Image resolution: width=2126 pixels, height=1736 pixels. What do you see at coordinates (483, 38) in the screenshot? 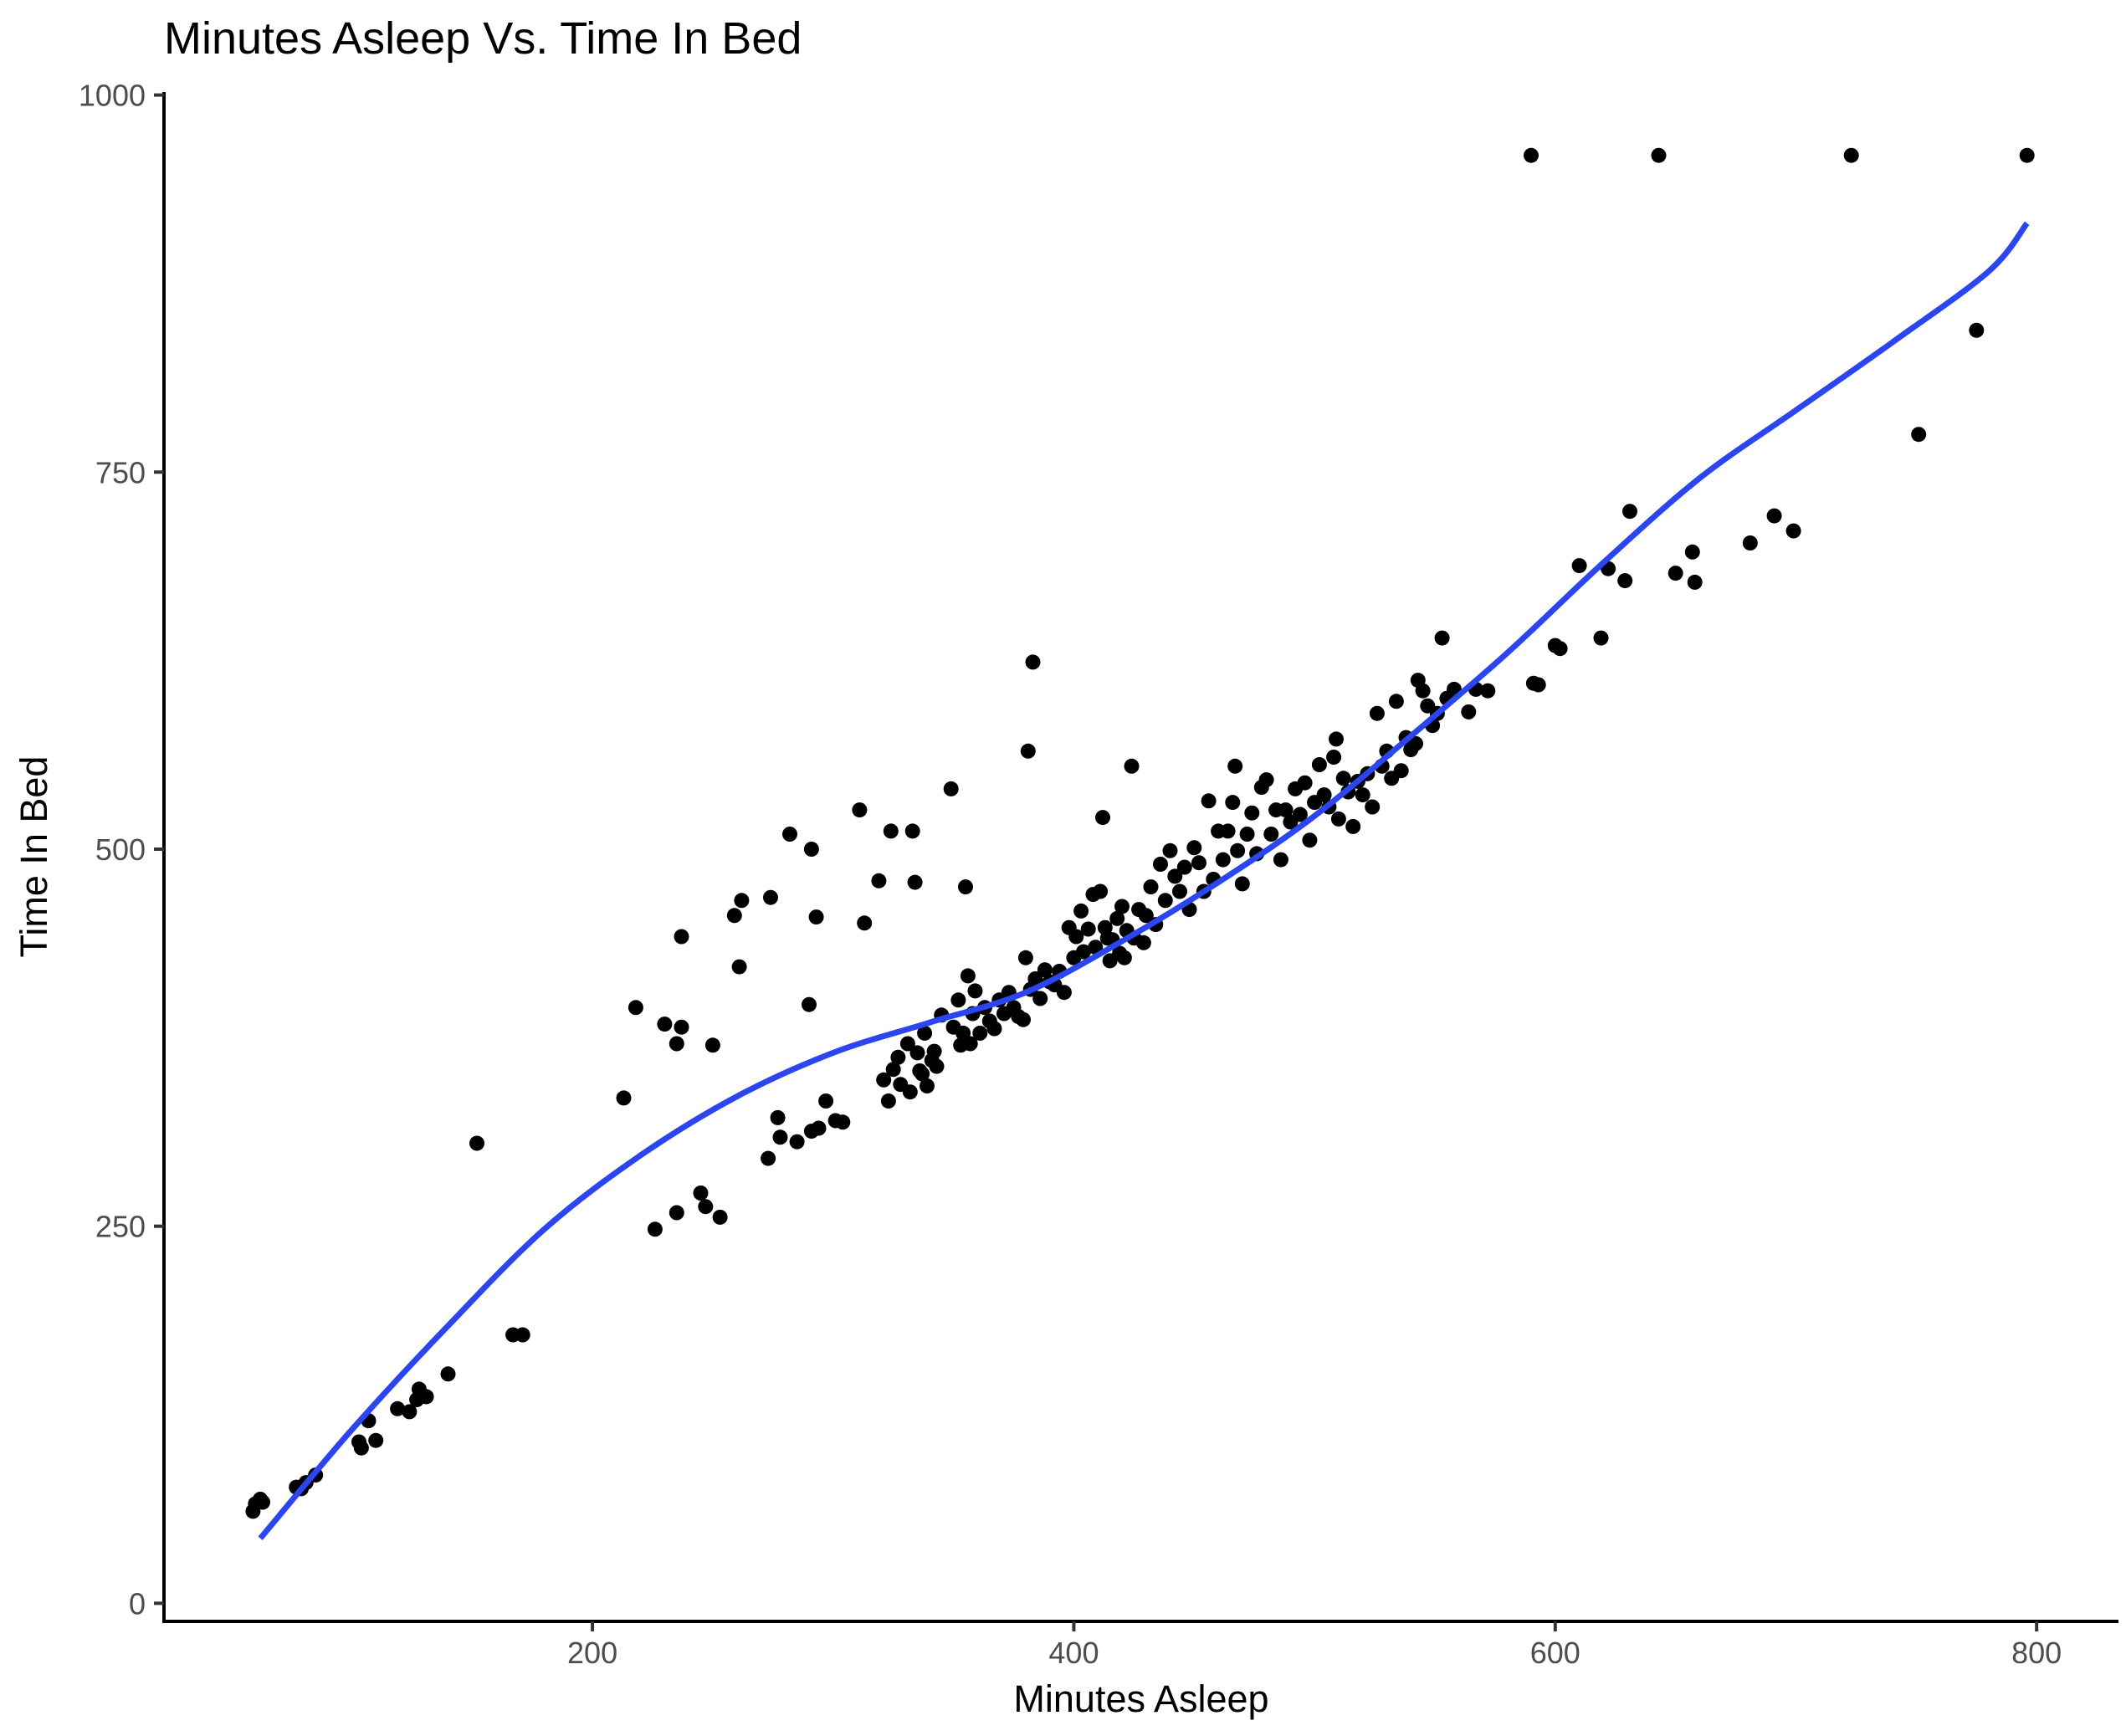
I see `chart-title: Minutes Asleep Vs. Time In Bed` at bounding box center [483, 38].